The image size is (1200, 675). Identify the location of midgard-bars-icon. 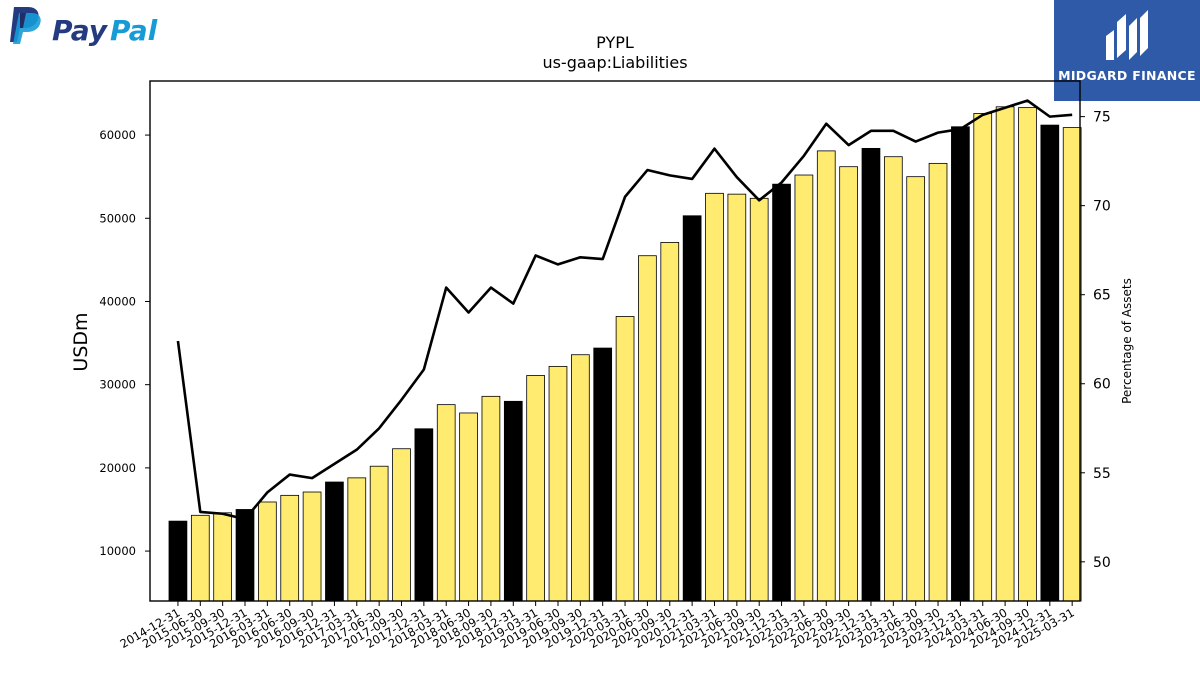
(1127, 35).